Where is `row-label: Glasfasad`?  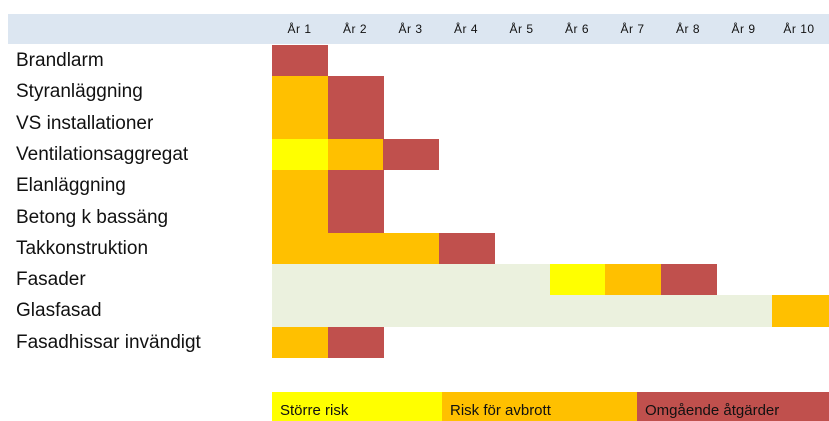 row-label: Glasfasad is located at coordinates (59, 311).